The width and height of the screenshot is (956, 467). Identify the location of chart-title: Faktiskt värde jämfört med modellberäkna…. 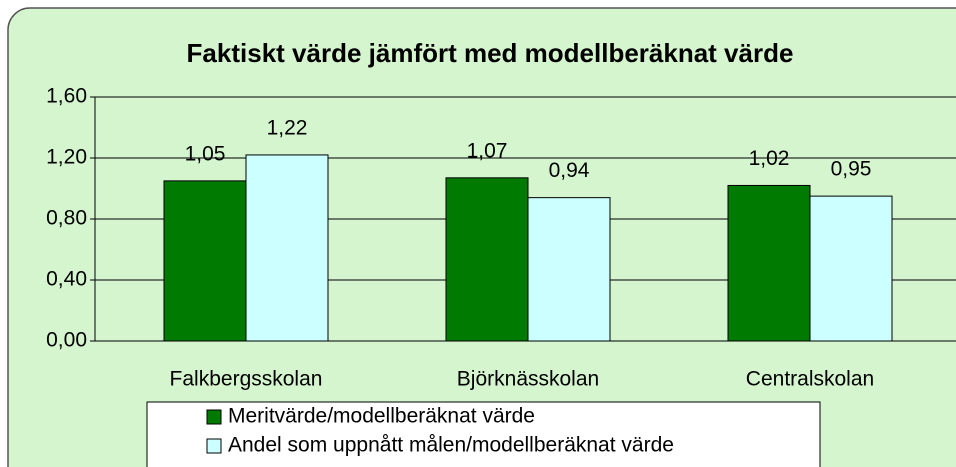
(490, 53).